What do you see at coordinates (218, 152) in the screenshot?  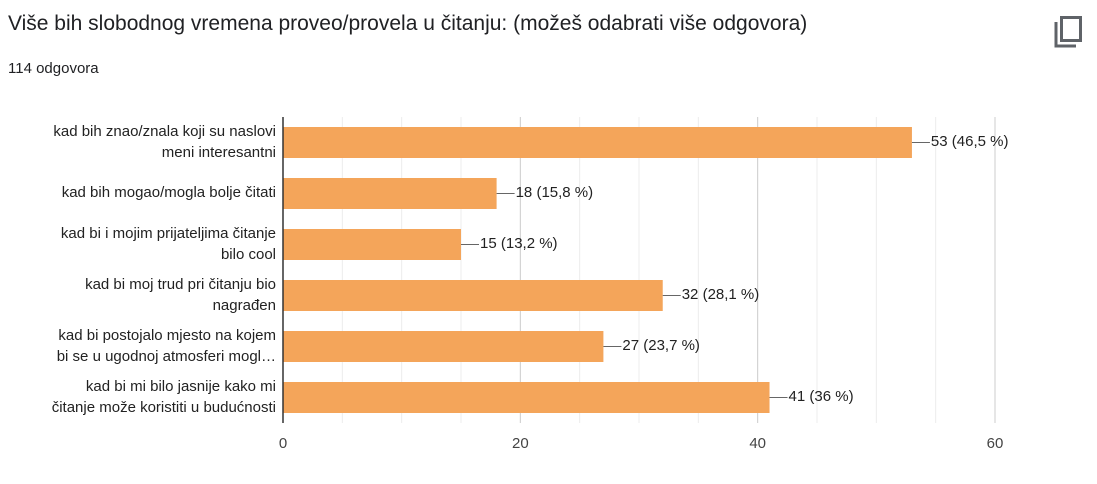 I see `category-label-line: meni interesantni` at bounding box center [218, 152].